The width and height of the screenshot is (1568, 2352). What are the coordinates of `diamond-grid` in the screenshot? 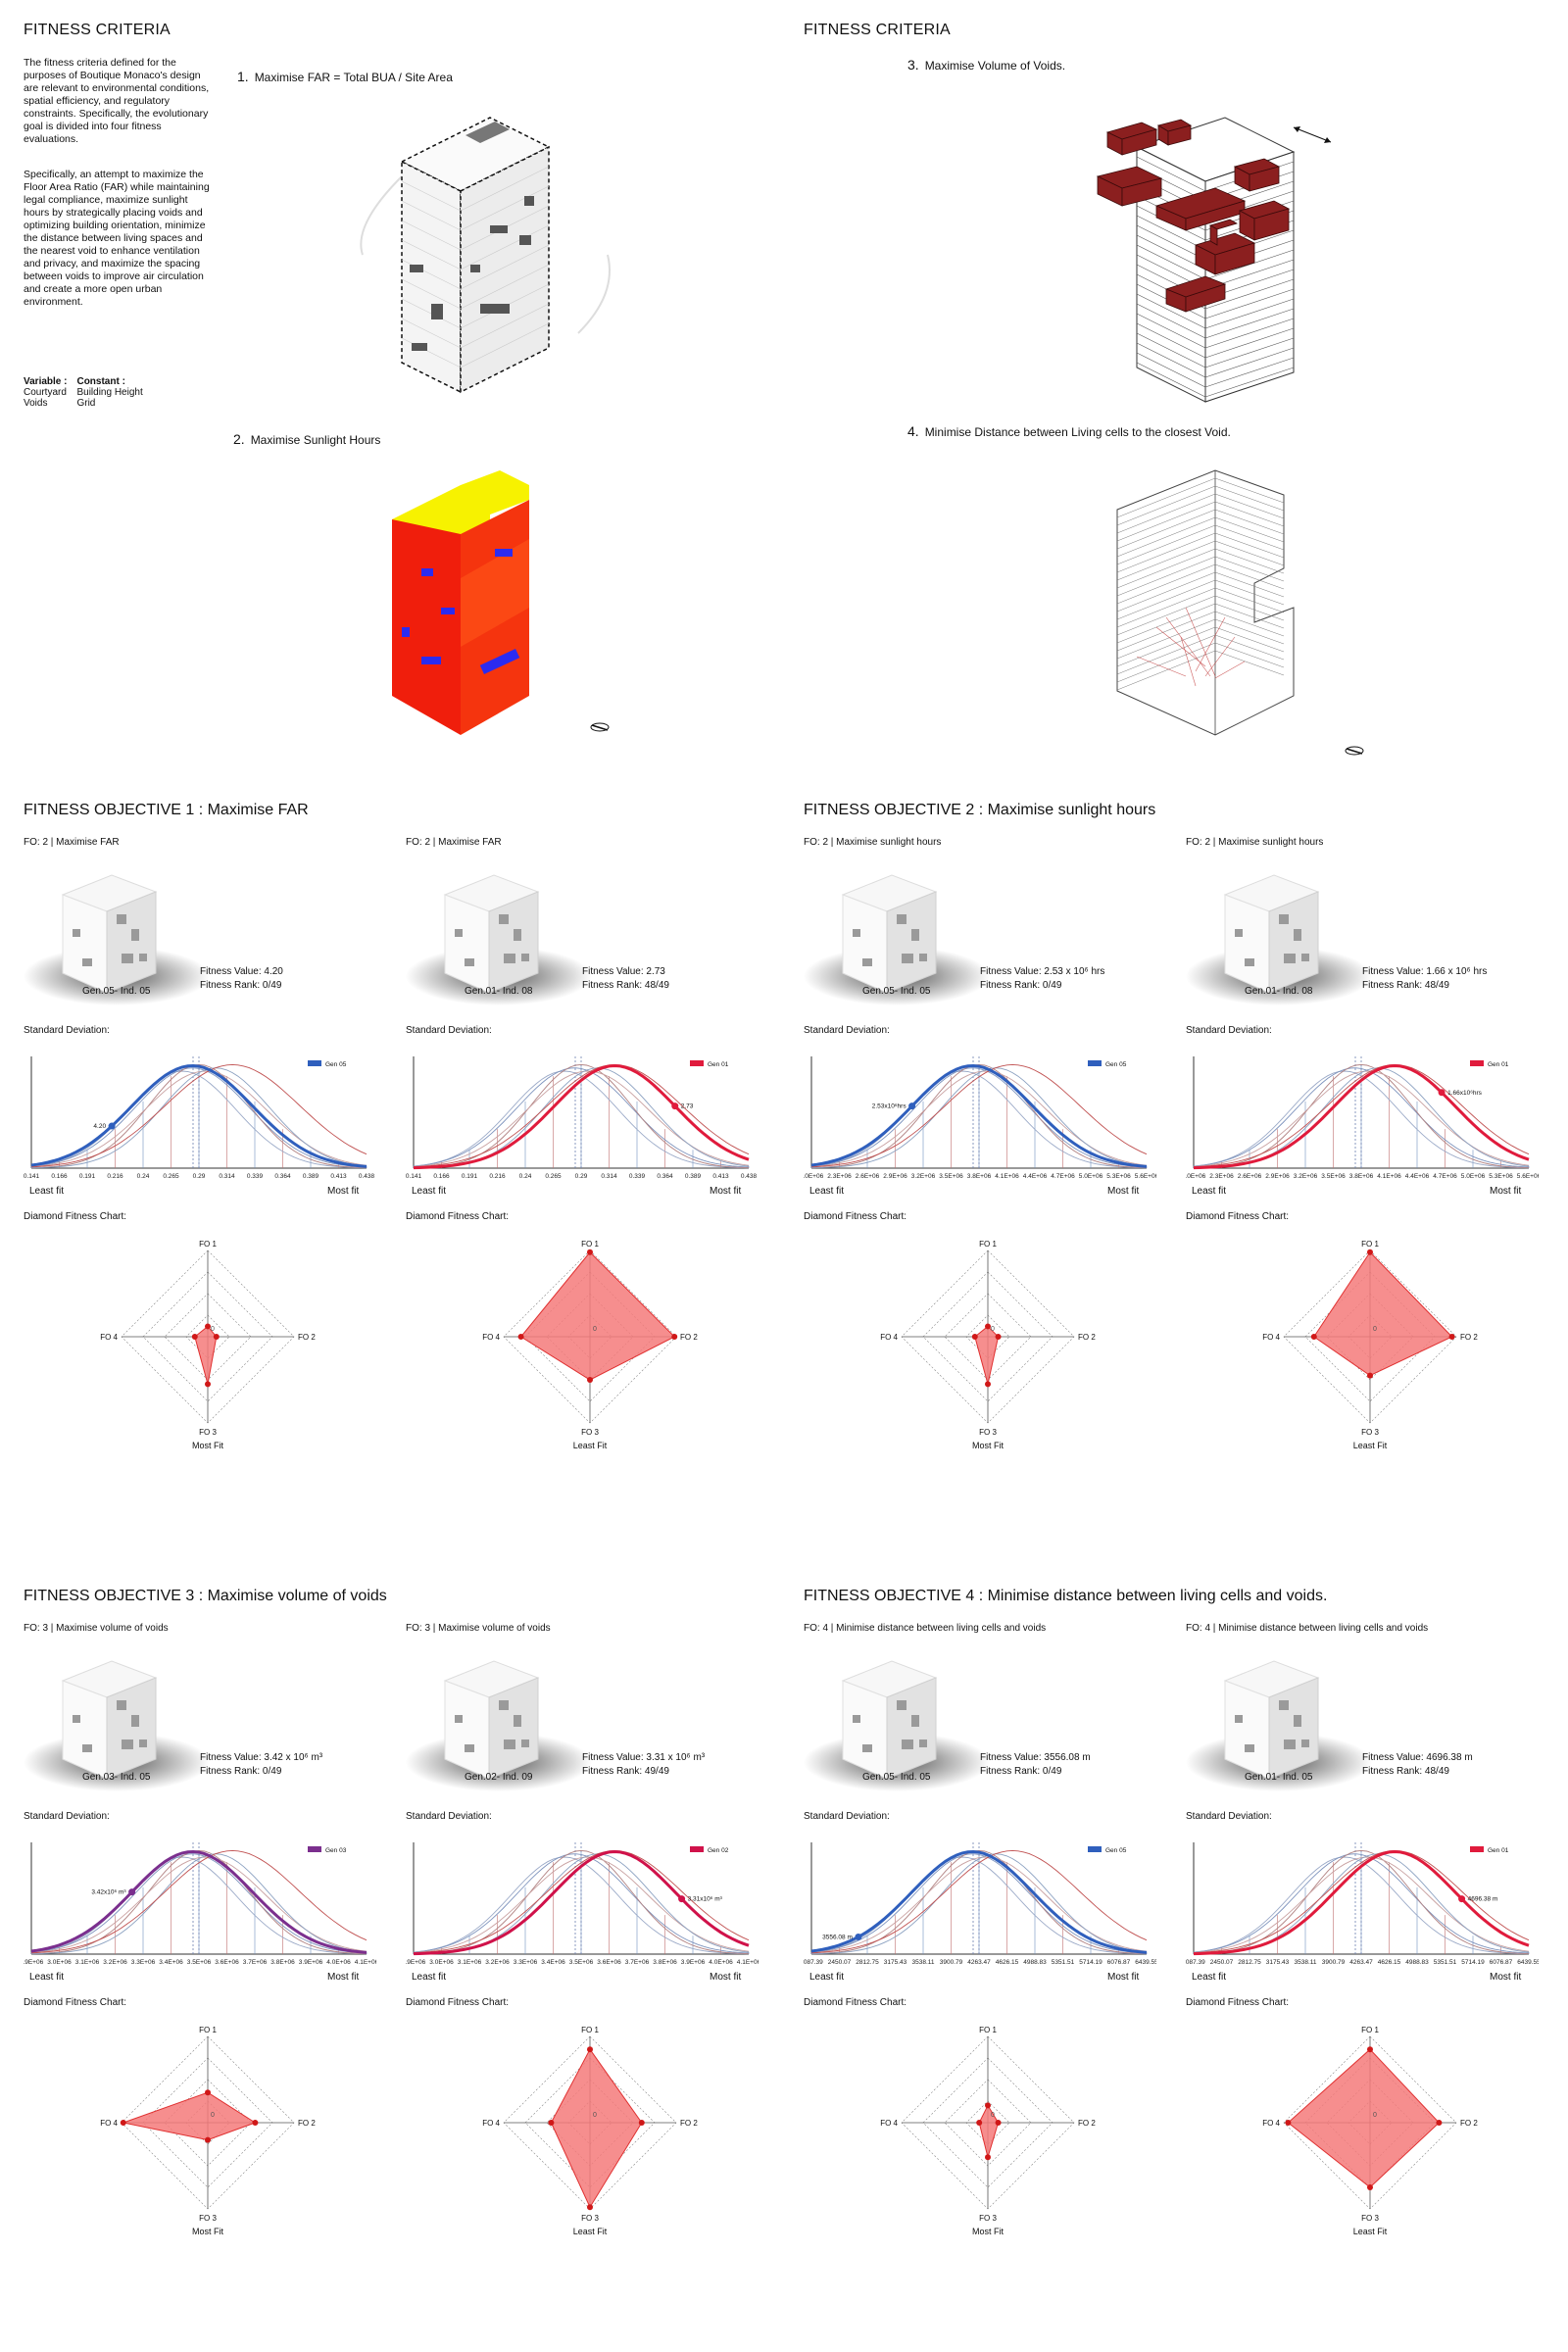 It's located at (207, 1336).